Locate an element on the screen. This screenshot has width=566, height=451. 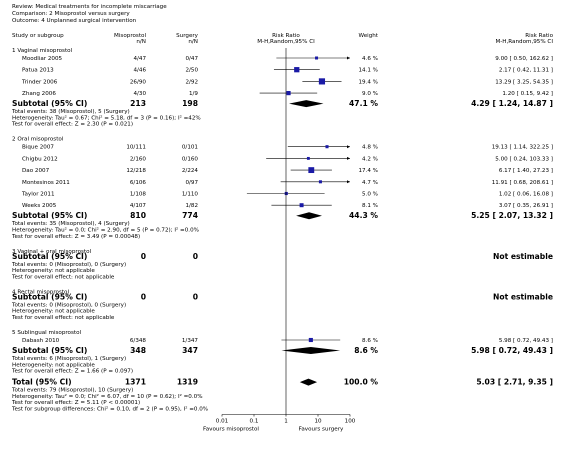
study-name: Bique 2007 is located at coordinates (38, 148).